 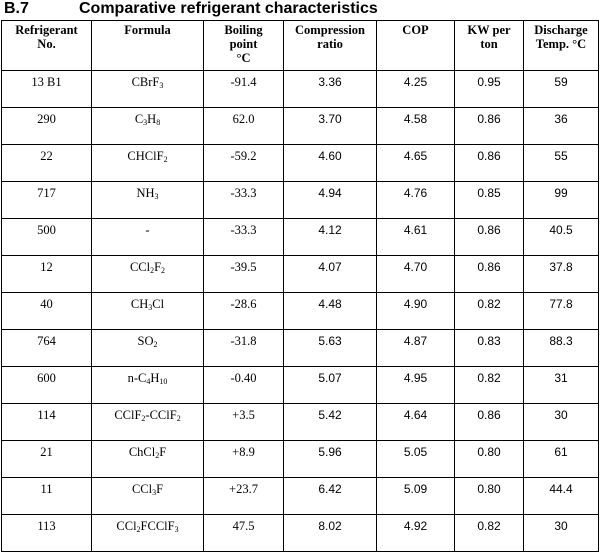 I want to click on table-row: 12 CCl2F2 -39.5 4.07 4.70 0.86 37.8, so click(x=300, y=274).